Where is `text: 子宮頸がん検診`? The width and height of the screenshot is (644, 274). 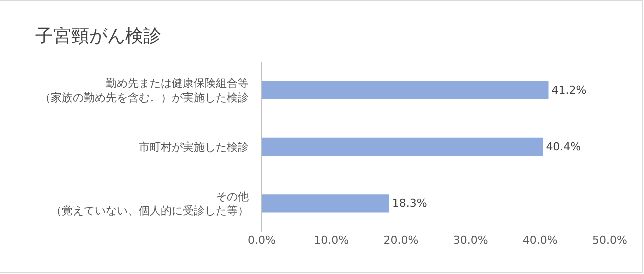 text: 子宮頸がん検診 is located at coordinates (98, 36).